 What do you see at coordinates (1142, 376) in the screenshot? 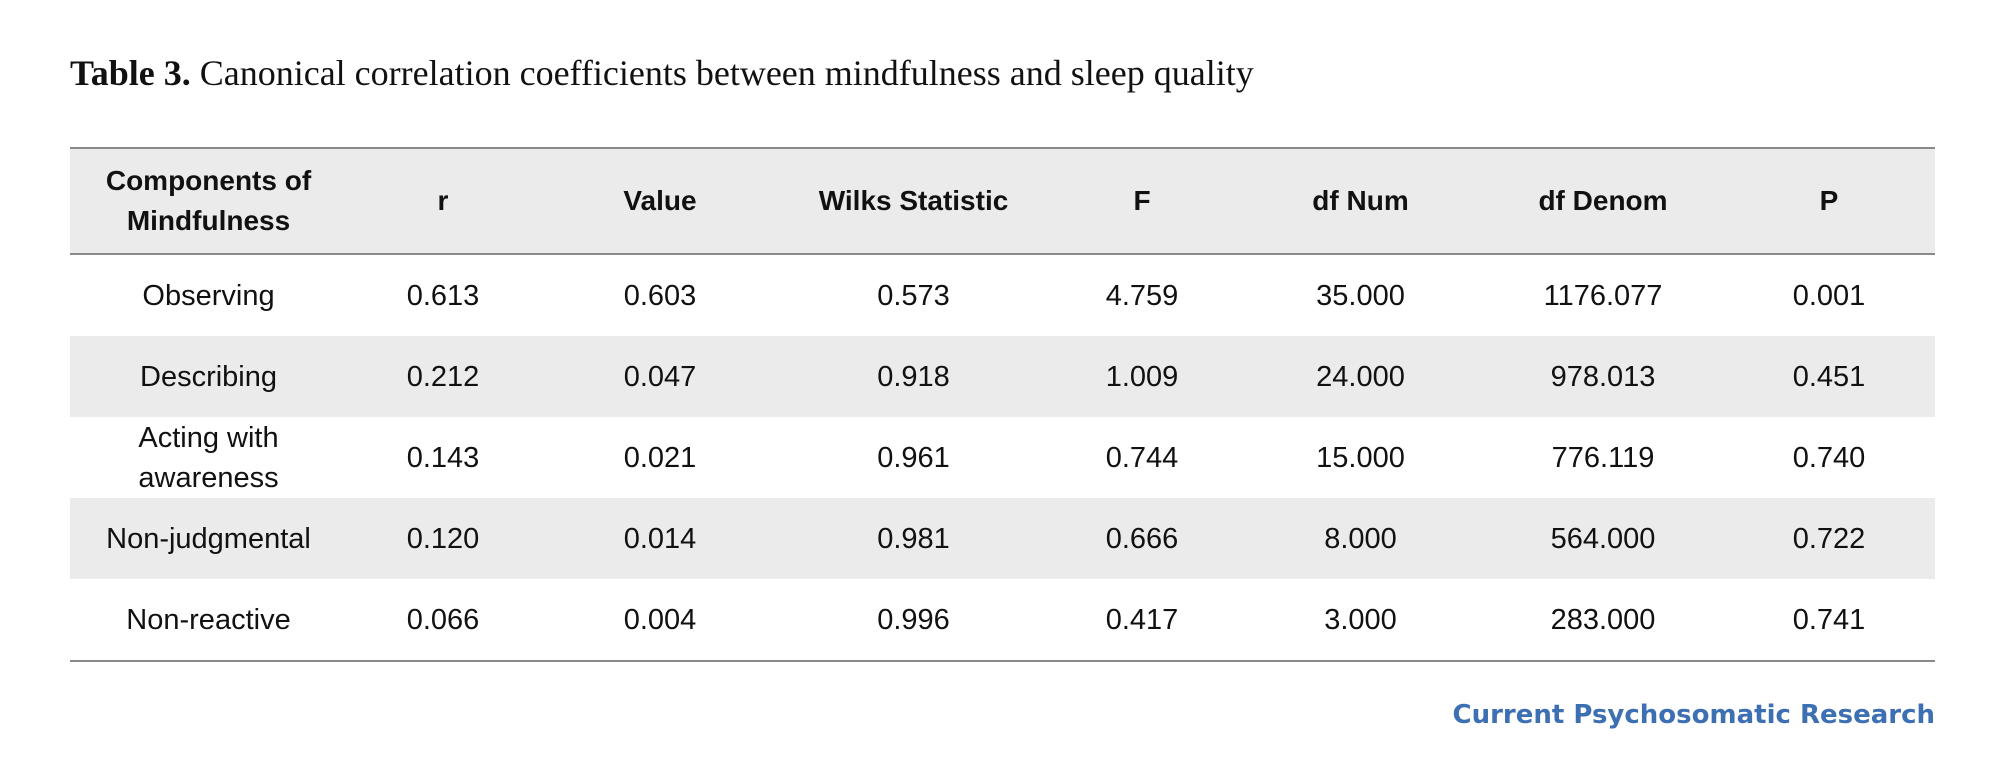
I see `cell-f: 1.009` at bounding box center [1142, 376].